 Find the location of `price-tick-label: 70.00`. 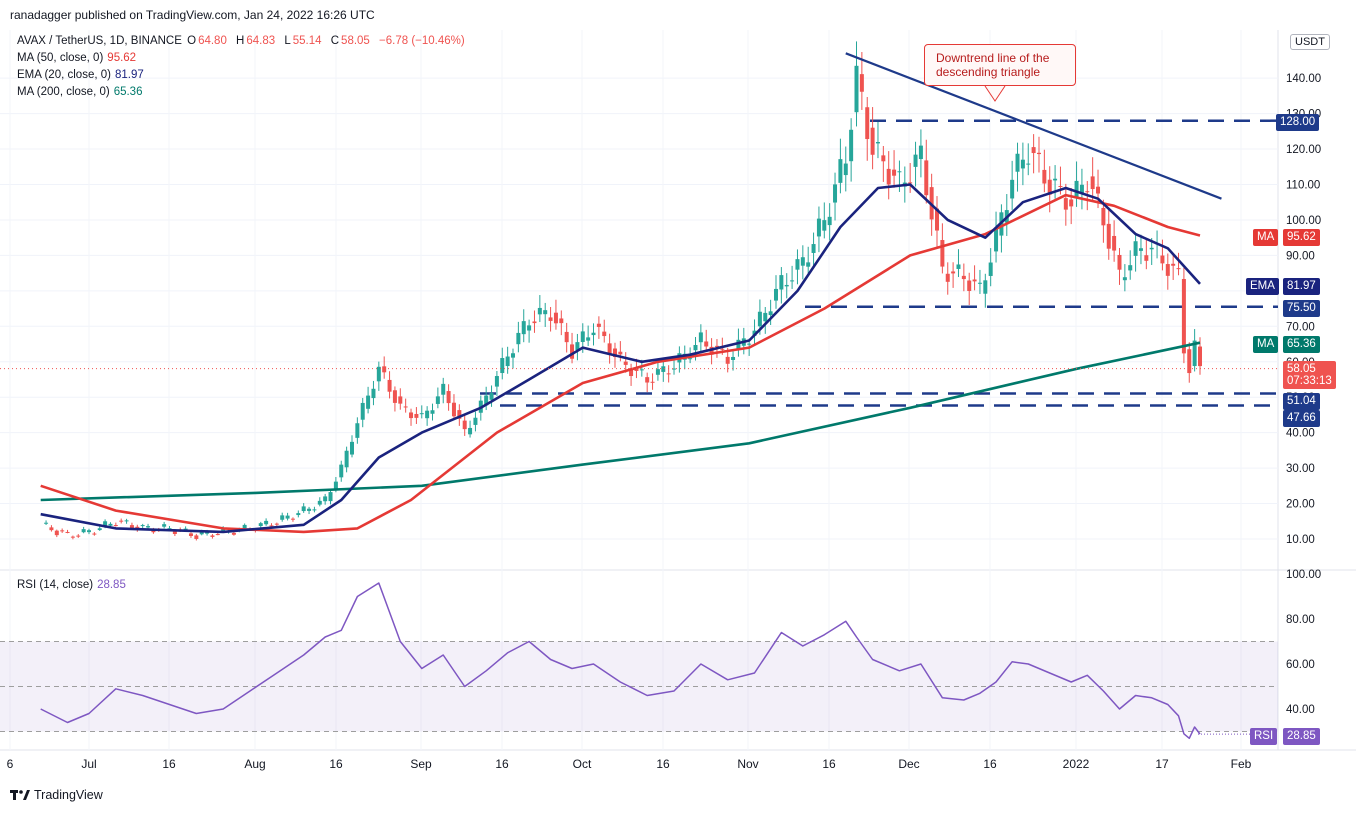

price-tick-label: 70.00 is located at coordinates (1300, 327).